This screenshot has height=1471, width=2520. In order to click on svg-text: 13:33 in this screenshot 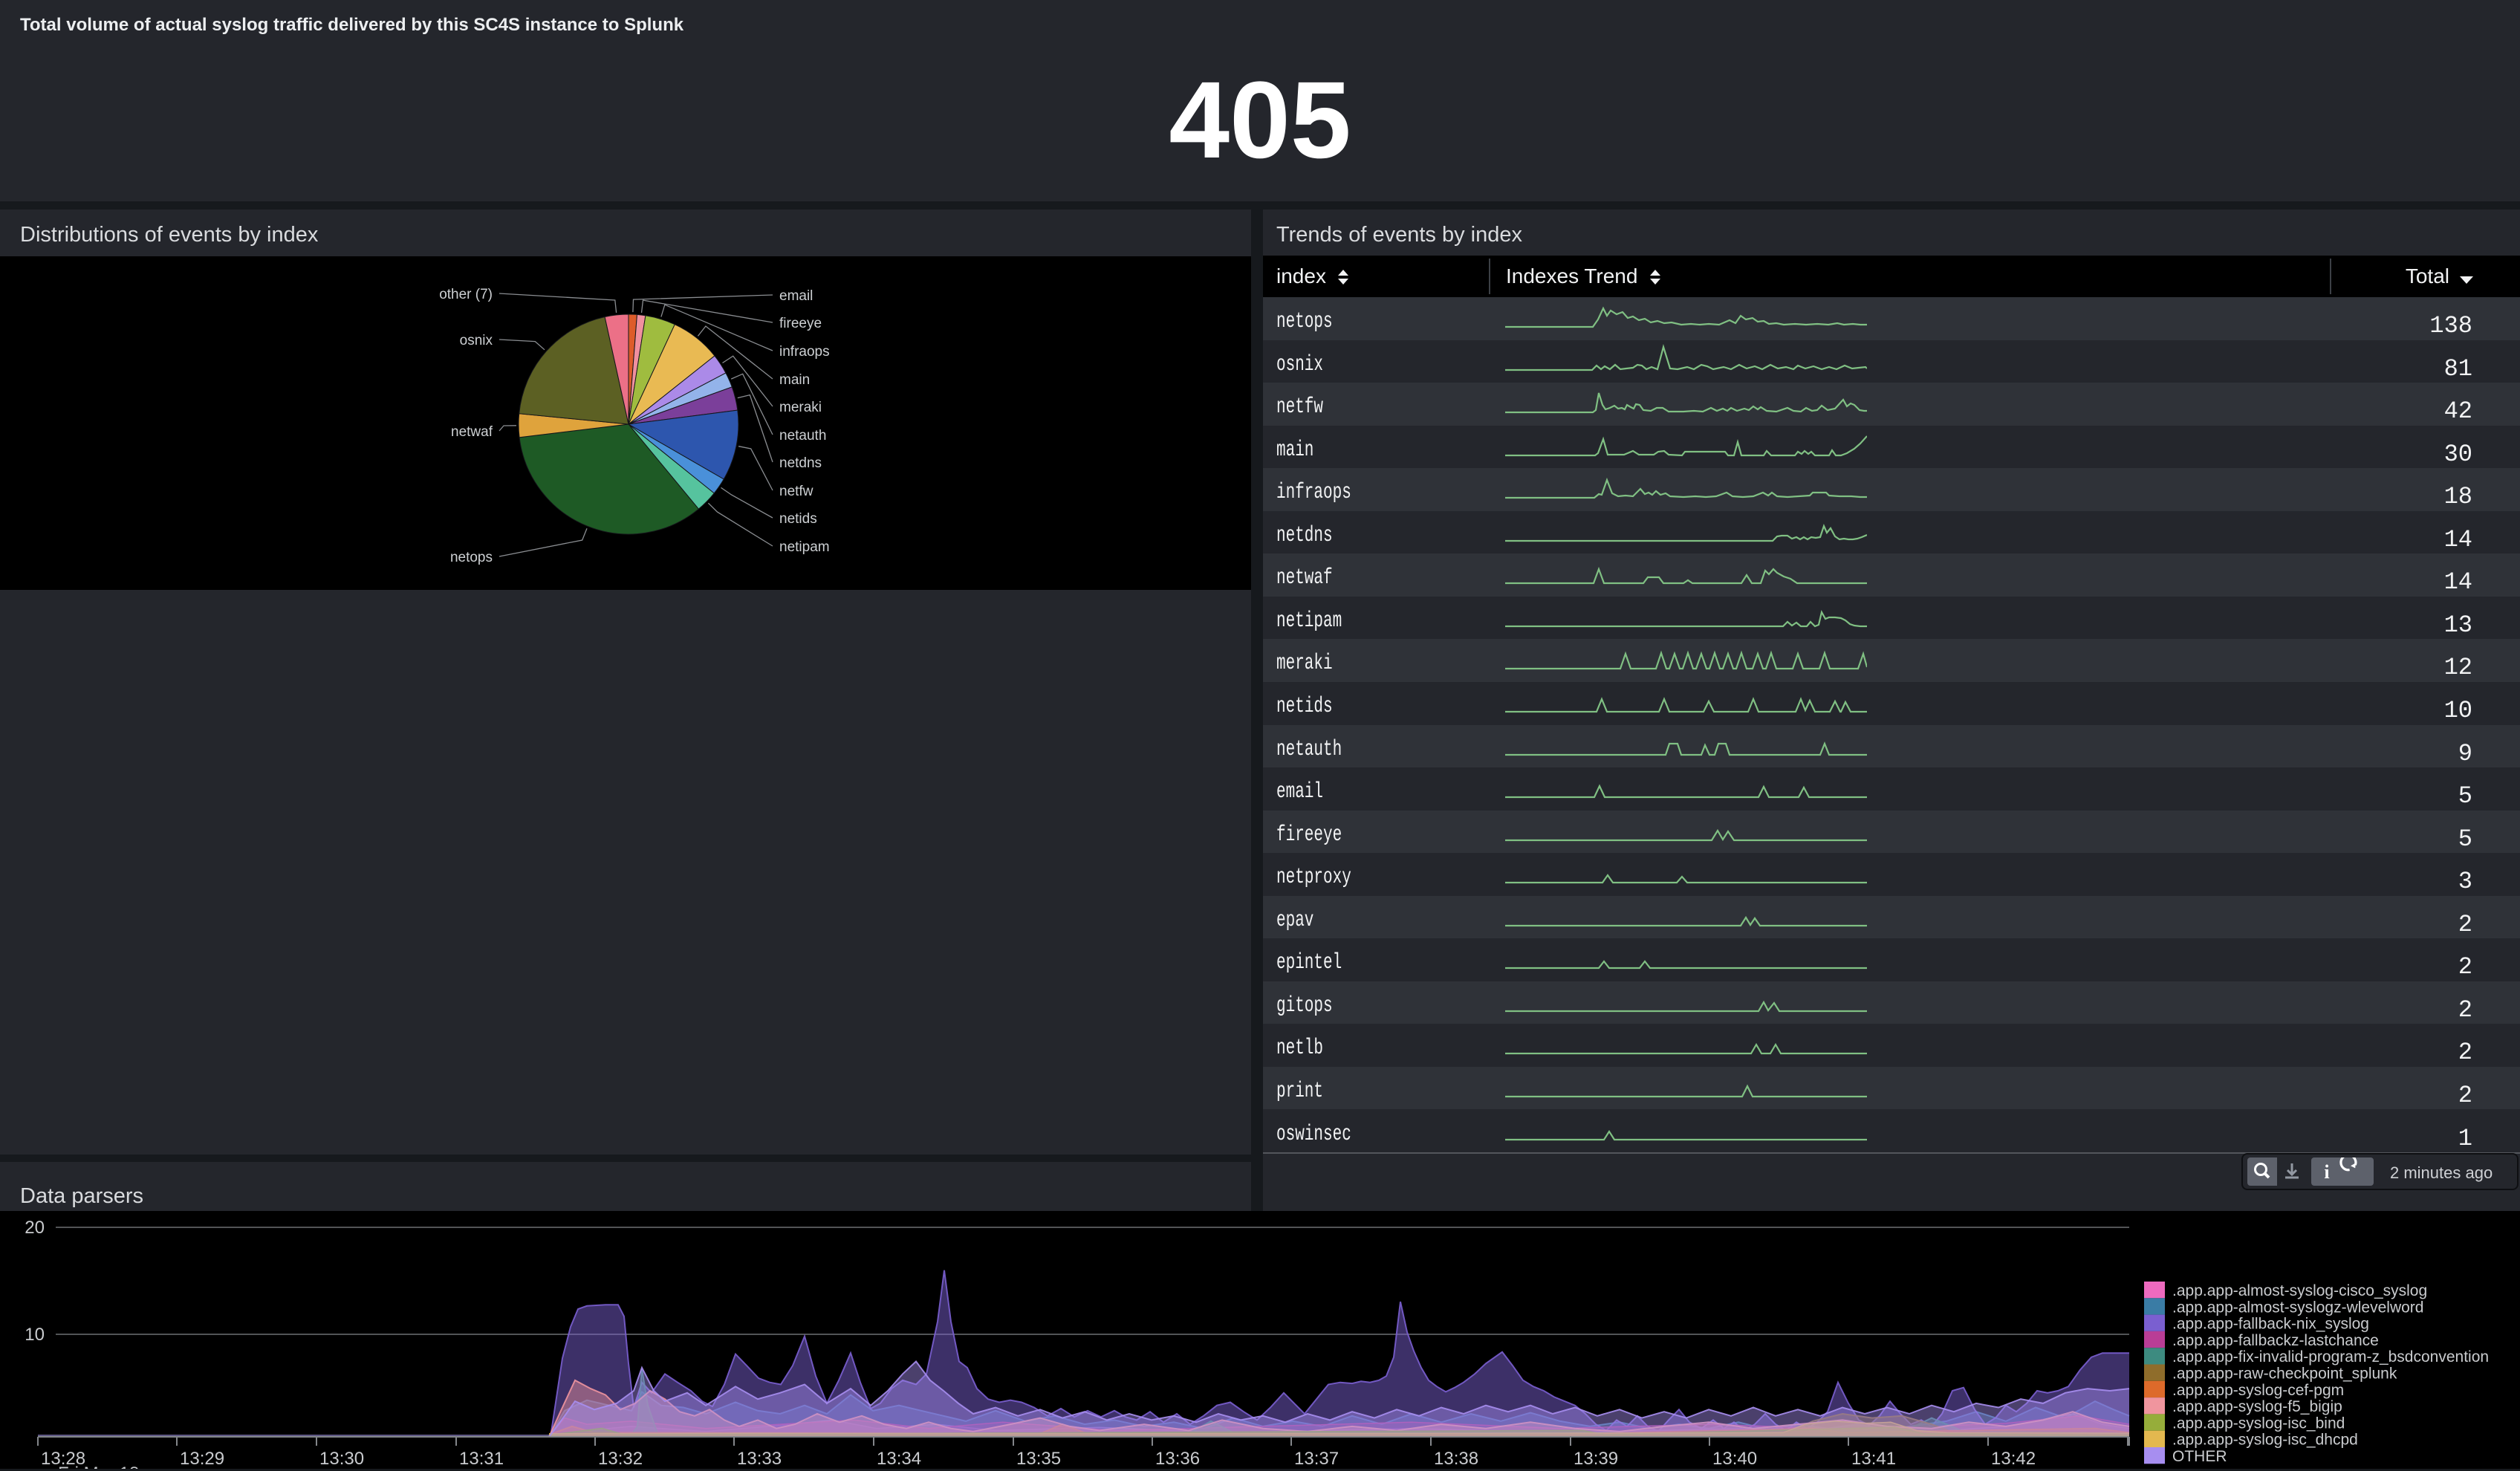, I will do `click(760, 1459)`.